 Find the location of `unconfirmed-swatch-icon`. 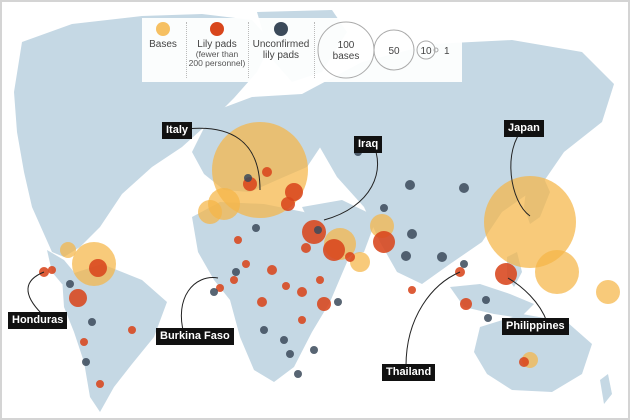

unconfirmed-swatch-icon is located at coordinates (281, 29).